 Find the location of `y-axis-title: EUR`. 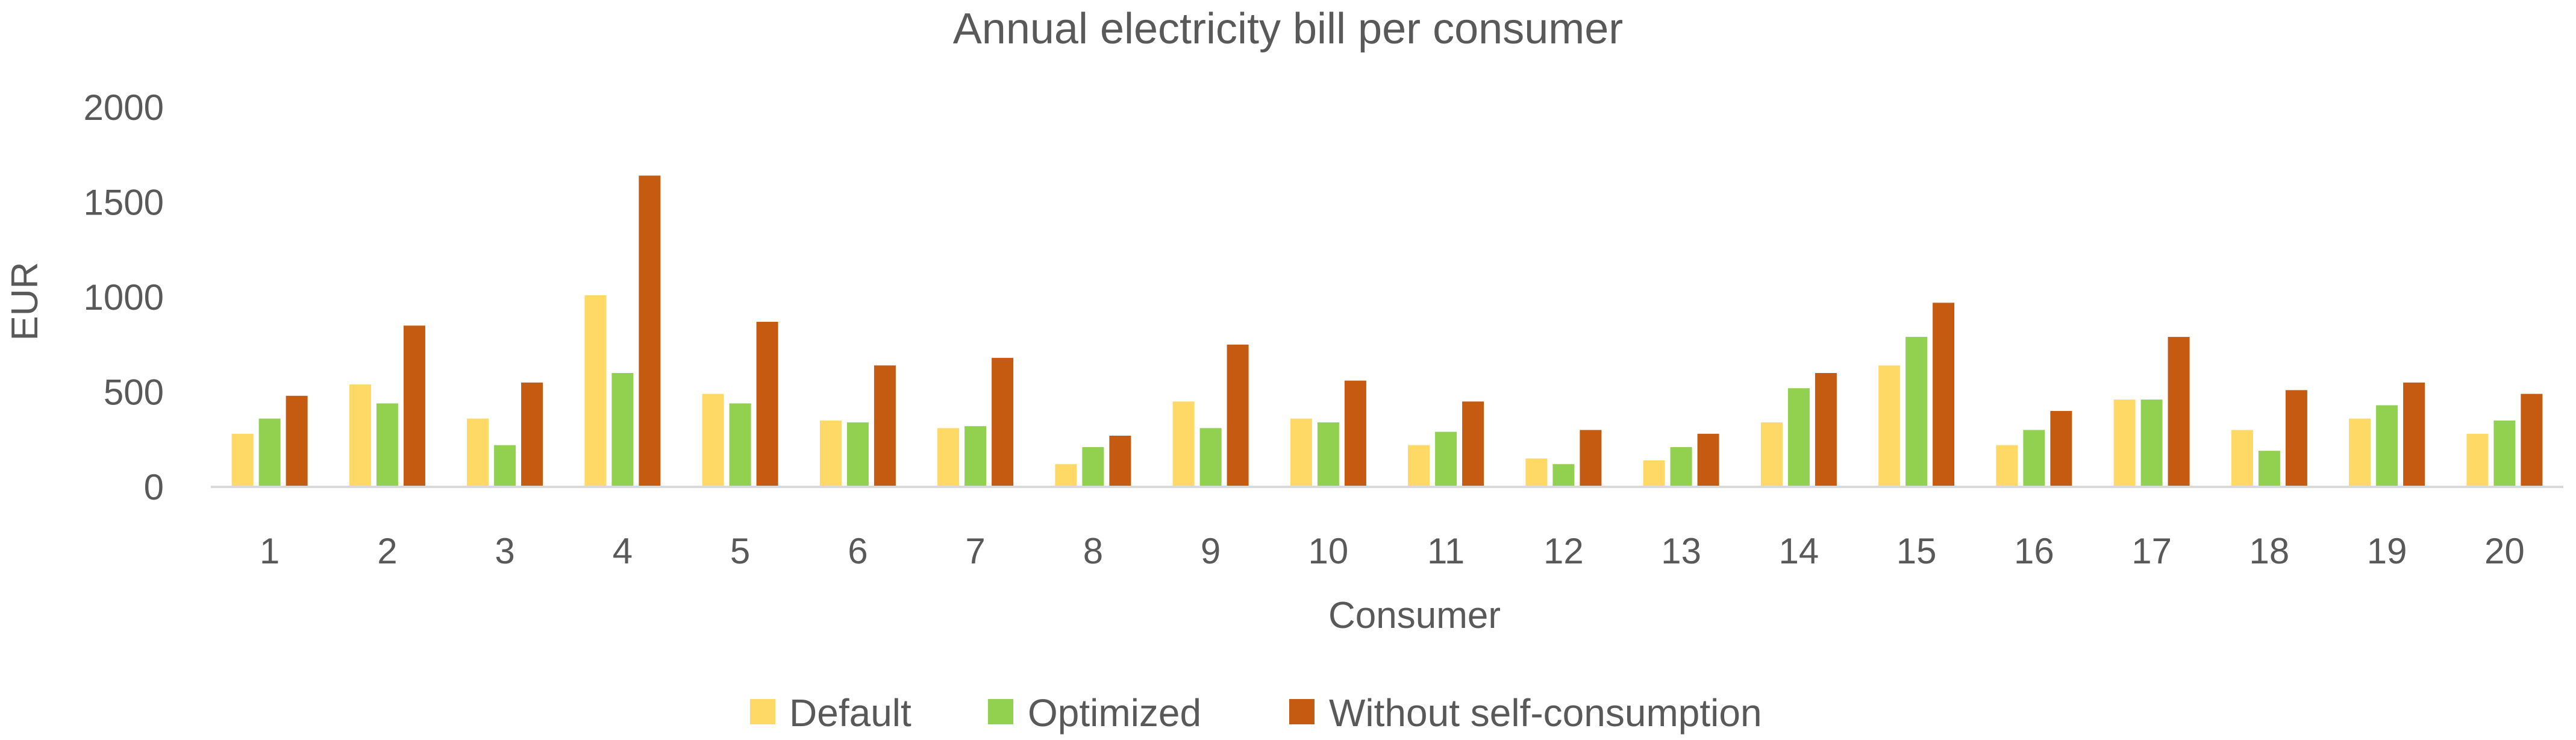

y-axis-title: EUR is located at coordinates (25, 301).